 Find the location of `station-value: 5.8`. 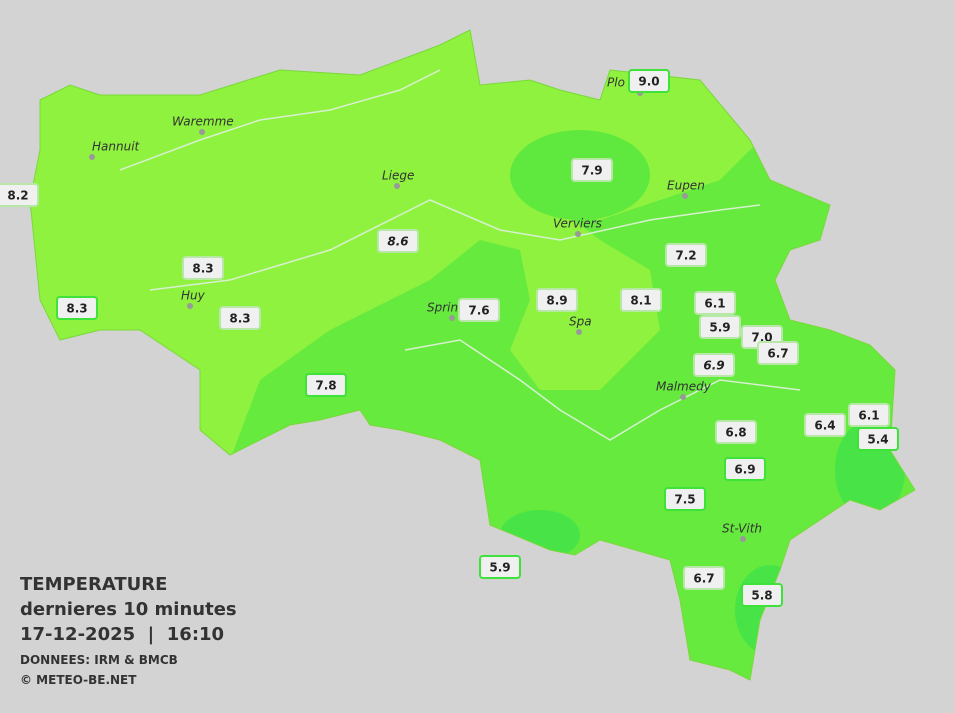

station-value: 5.8 is located at coordinates (761, 596).